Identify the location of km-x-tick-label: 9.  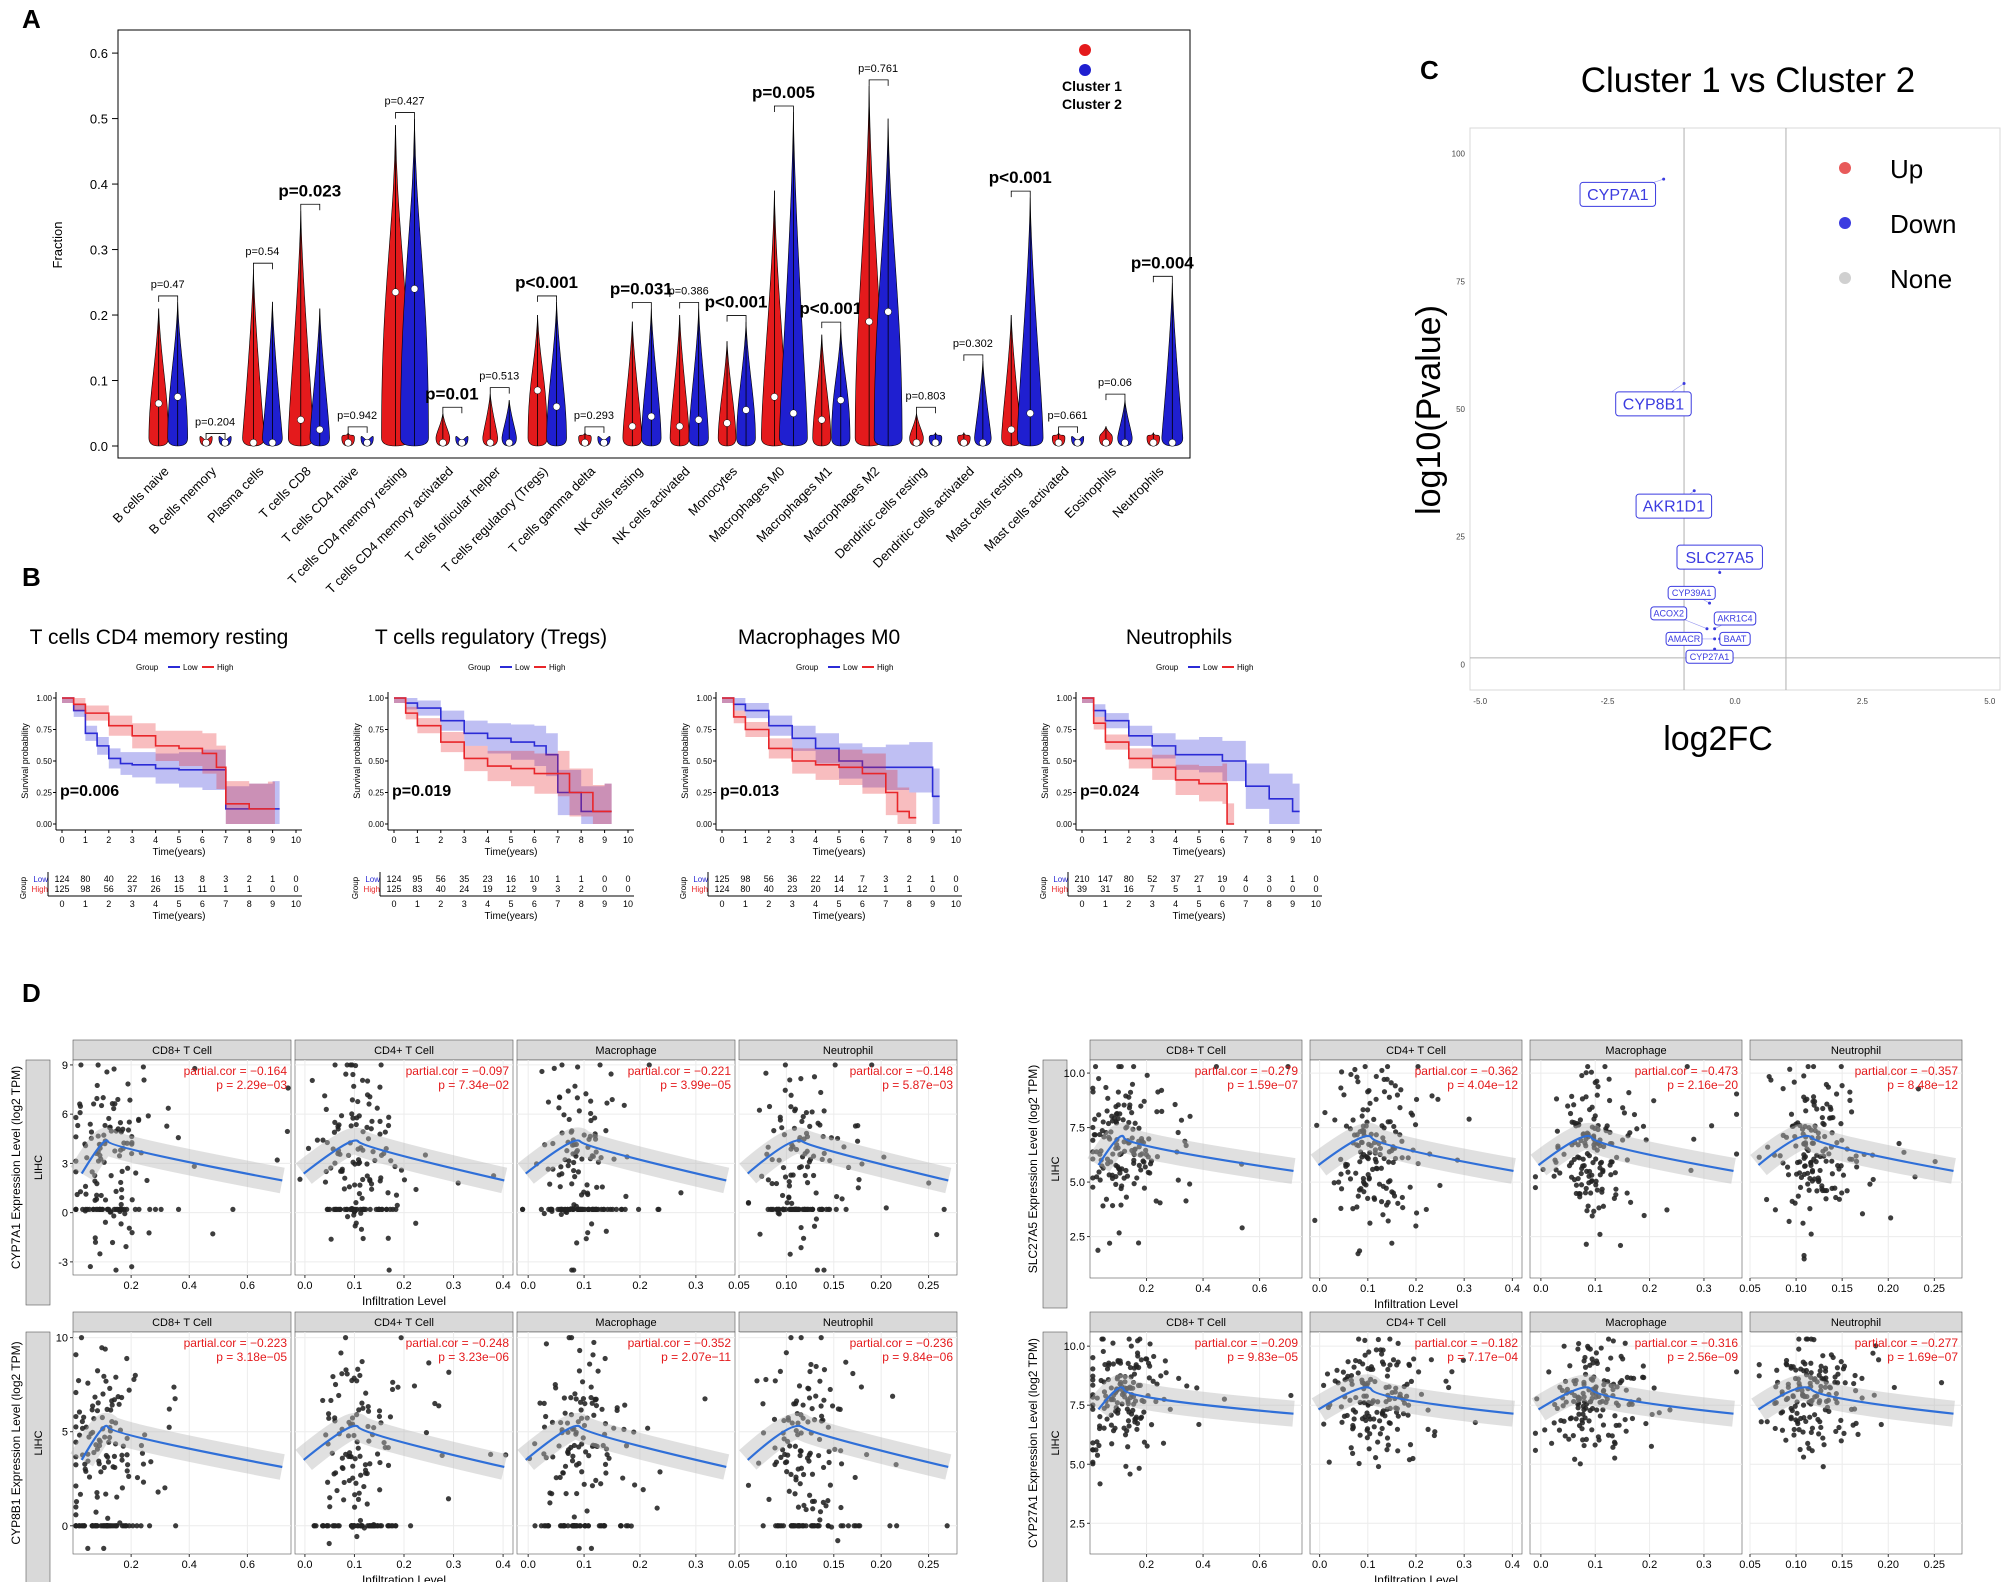
(1292, 840).